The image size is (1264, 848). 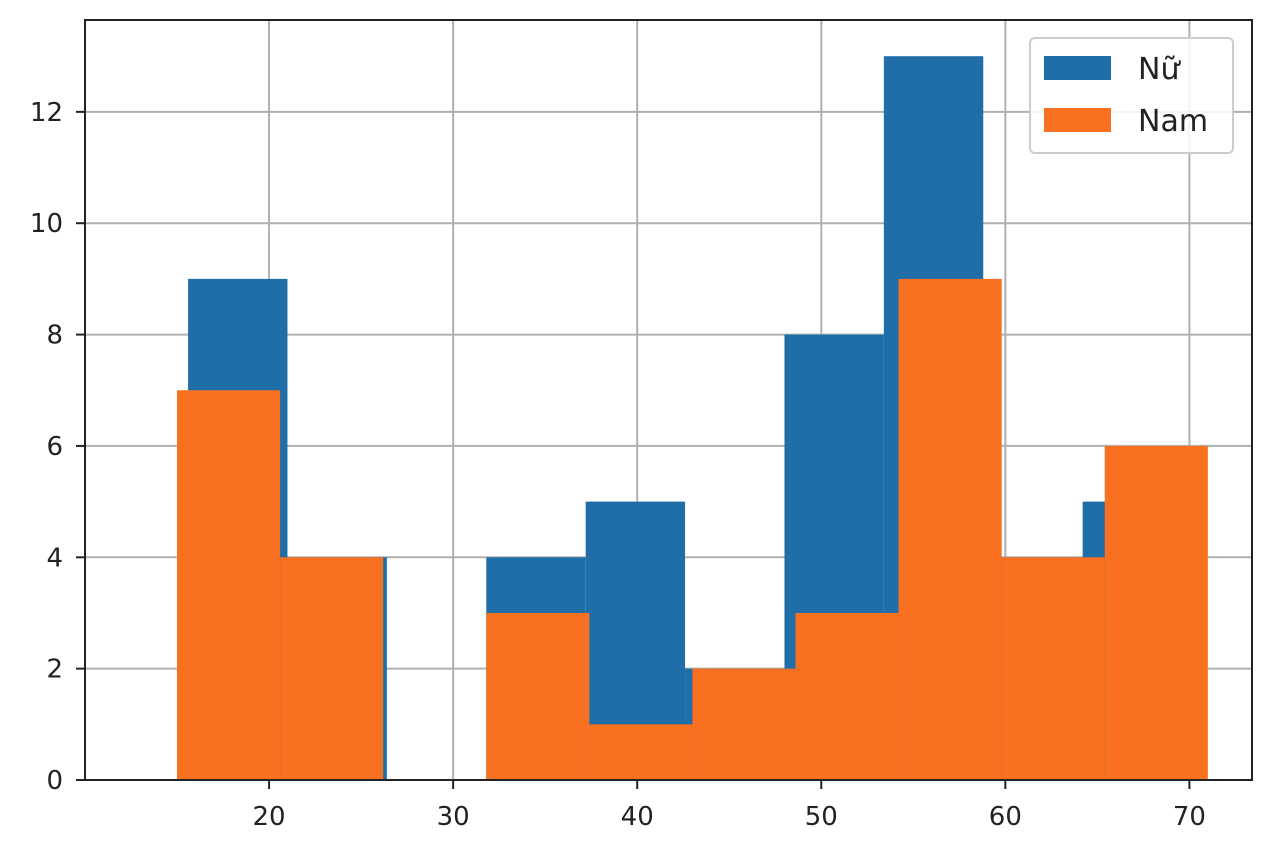 I want to click on legend: Nữ Nam, so click(x=1131, y=95).